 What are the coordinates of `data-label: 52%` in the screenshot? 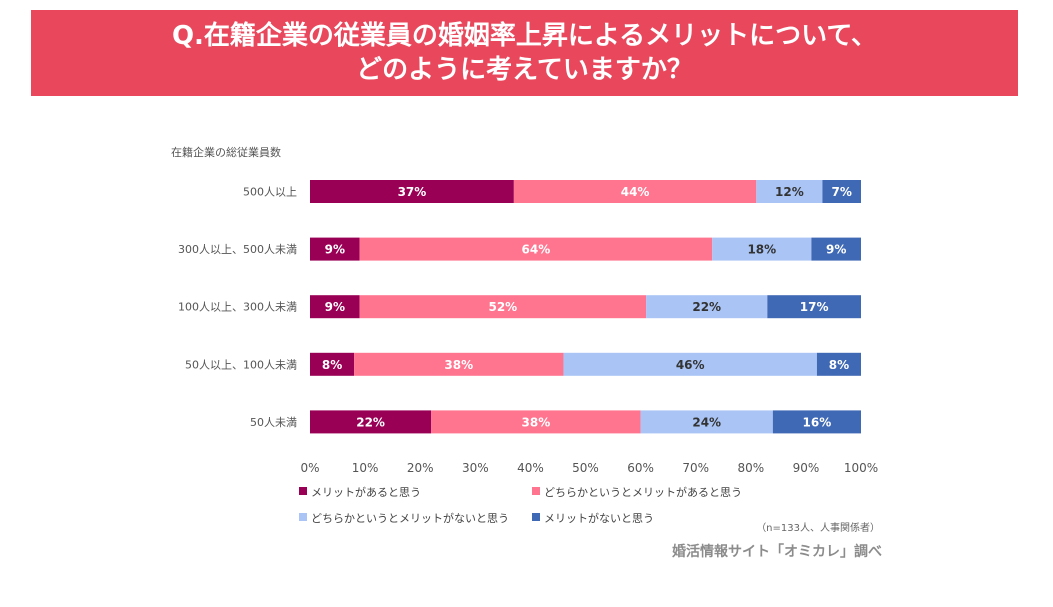 It's located at (502, 307).